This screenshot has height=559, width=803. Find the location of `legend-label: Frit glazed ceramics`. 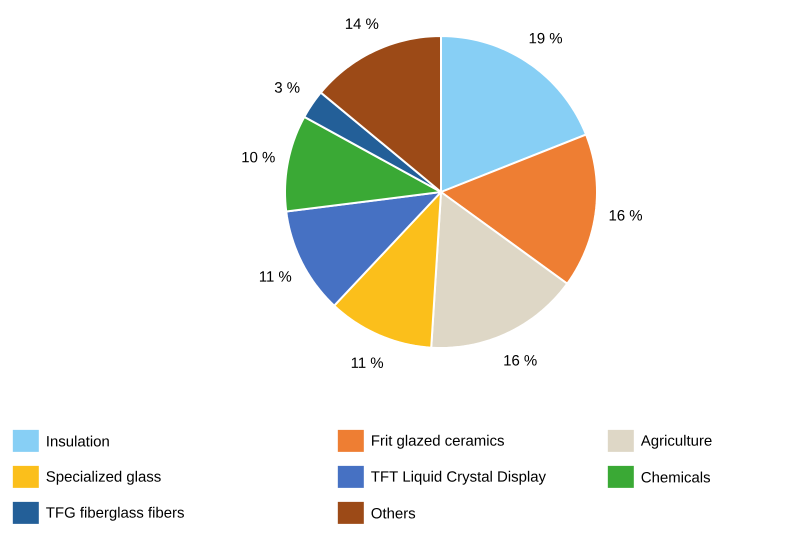

legend-label: Frit glazed ceramics is located at coordinates (438, 441).